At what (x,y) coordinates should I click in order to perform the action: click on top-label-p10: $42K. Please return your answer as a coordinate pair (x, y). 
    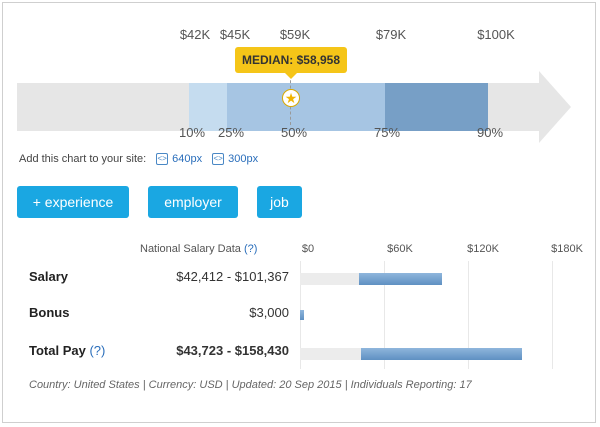
    Looking at the image, I should click on (195, 34).